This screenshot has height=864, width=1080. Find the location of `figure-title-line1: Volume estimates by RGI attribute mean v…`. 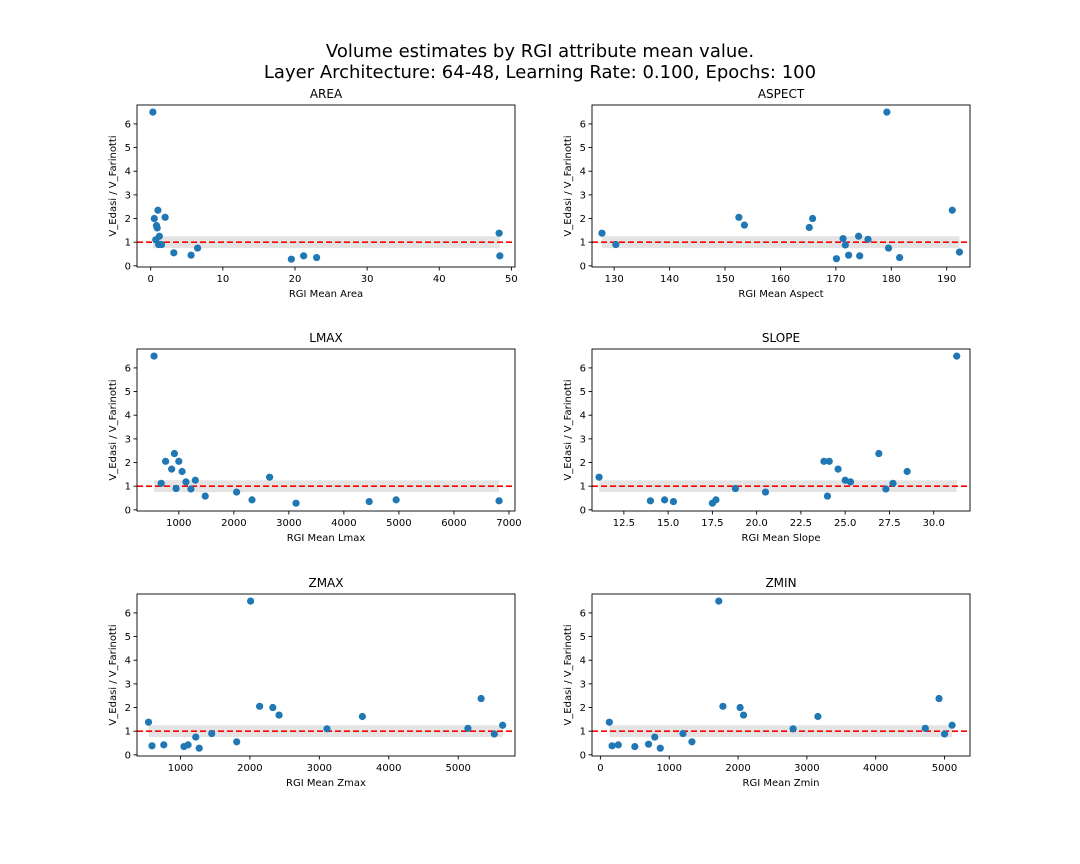

figure-title-line1: Volume estimates by RGI attribute mean v… is located at coordinates (540, 51).